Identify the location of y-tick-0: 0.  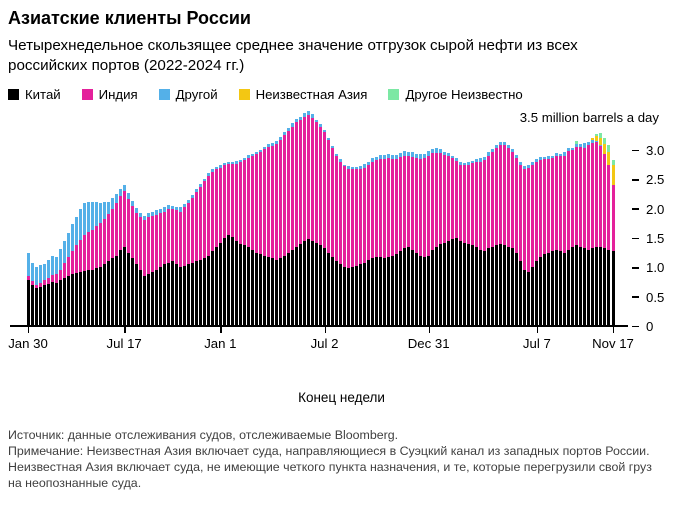
(650, 326).